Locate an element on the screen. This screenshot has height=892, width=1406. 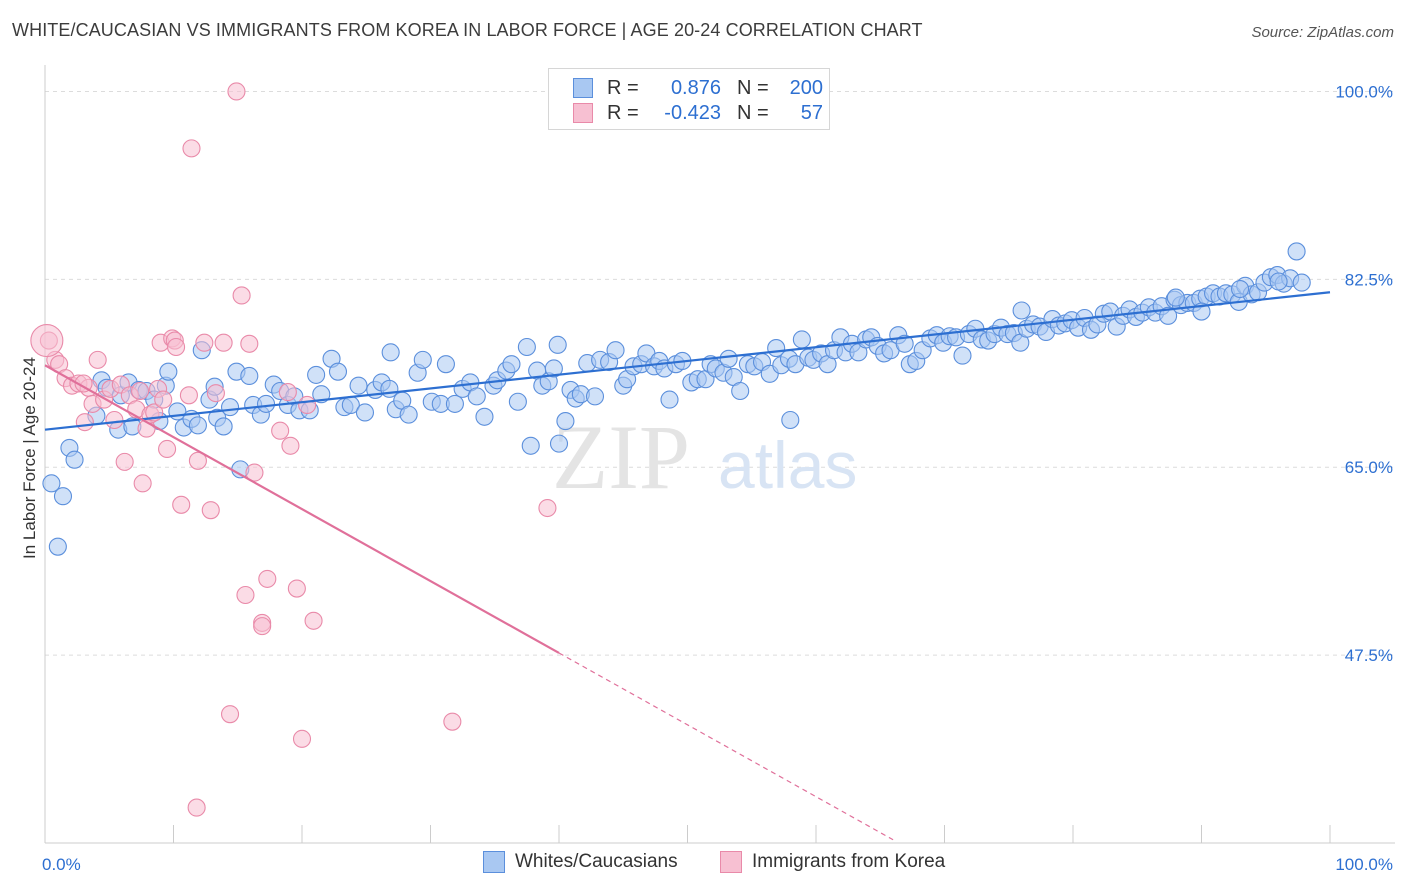
series-legend-korea: Immigrants from Korea is located at coordinates (832, 862).